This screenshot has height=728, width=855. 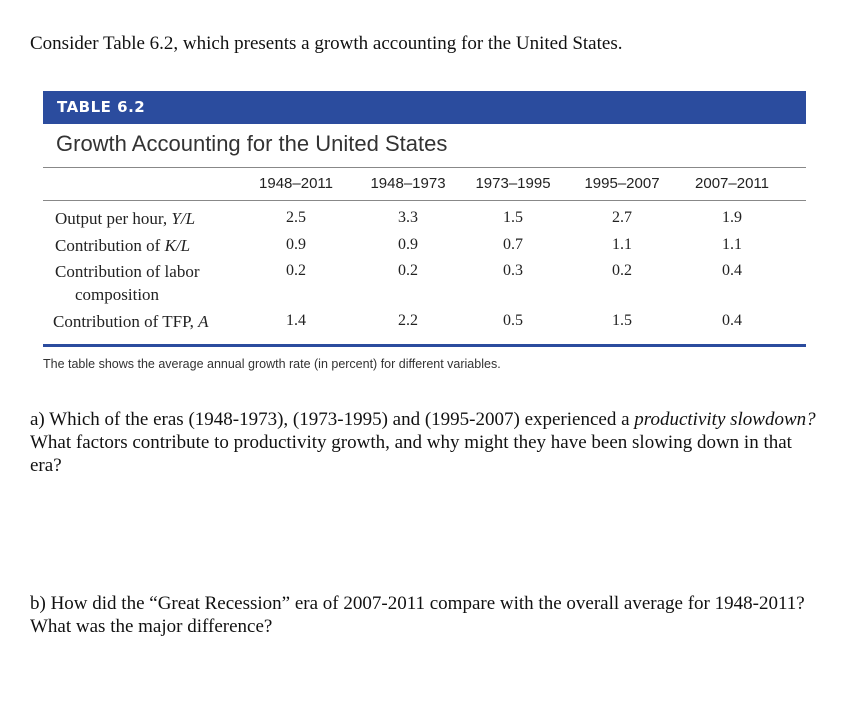 What do you see at coordinates (296, 217) in the screenshot?
I see `cell: 2.5` at bounding box center [296, 217].